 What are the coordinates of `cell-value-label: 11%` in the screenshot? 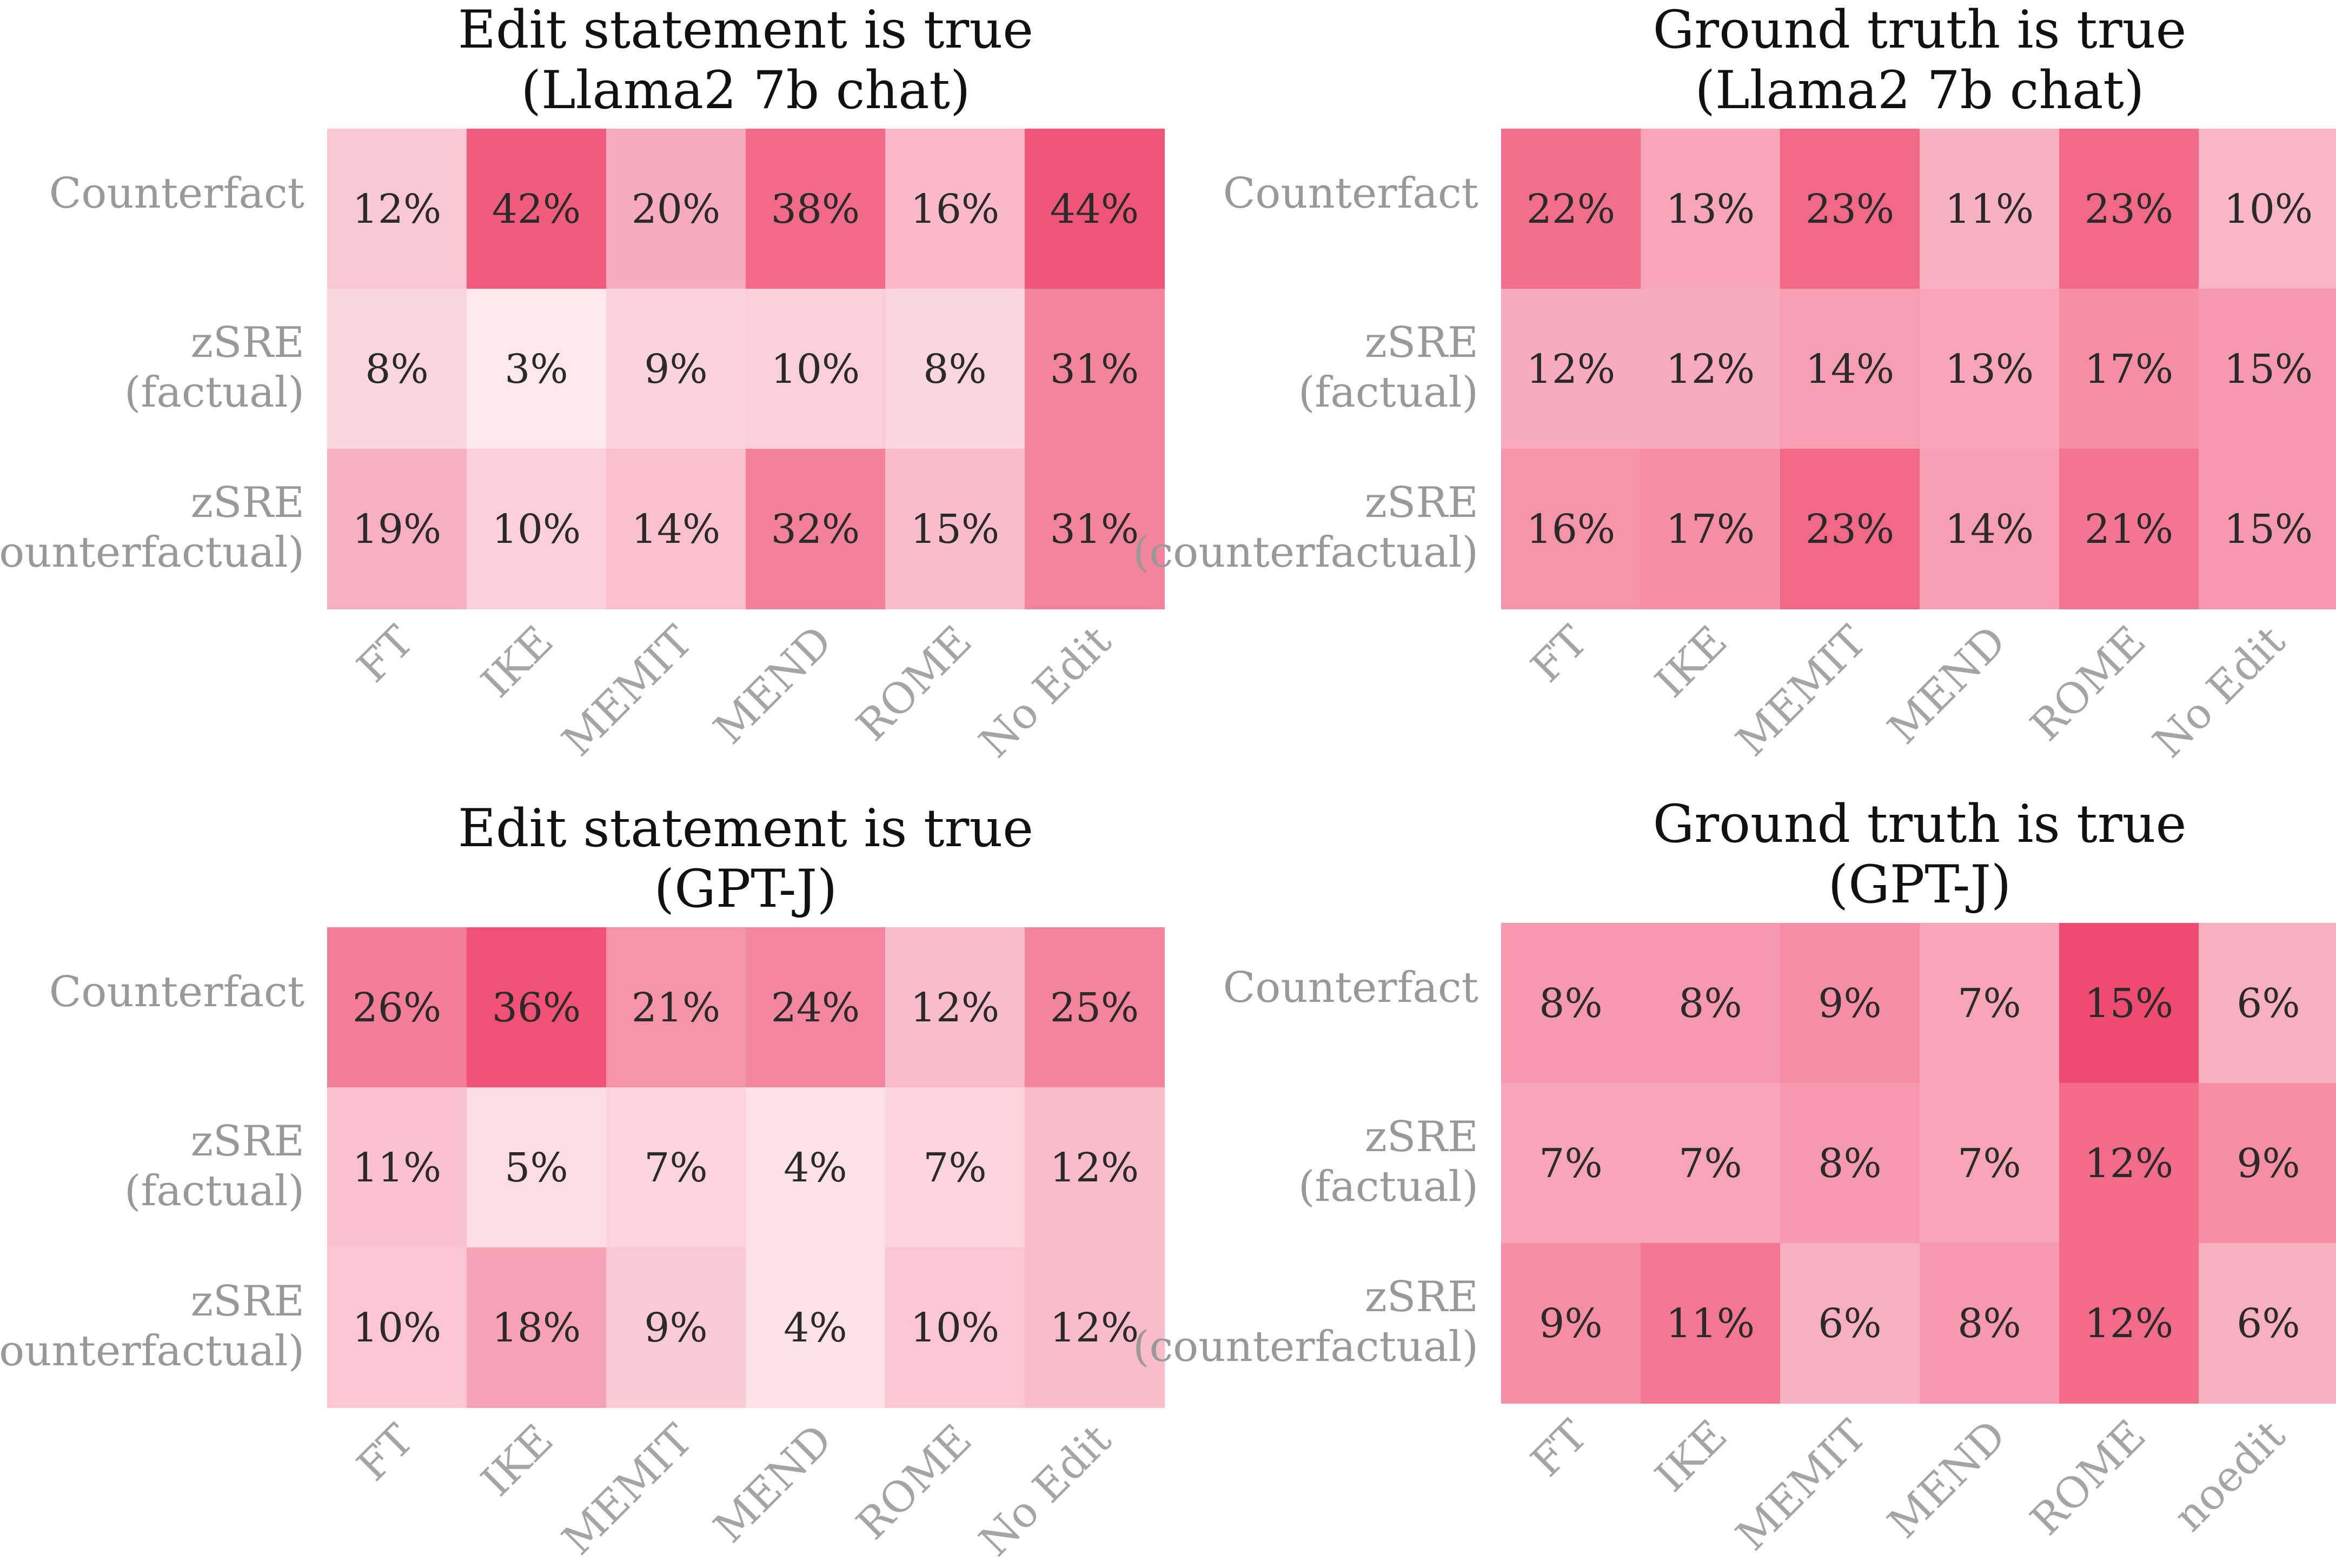 It's located at (1989, 209).